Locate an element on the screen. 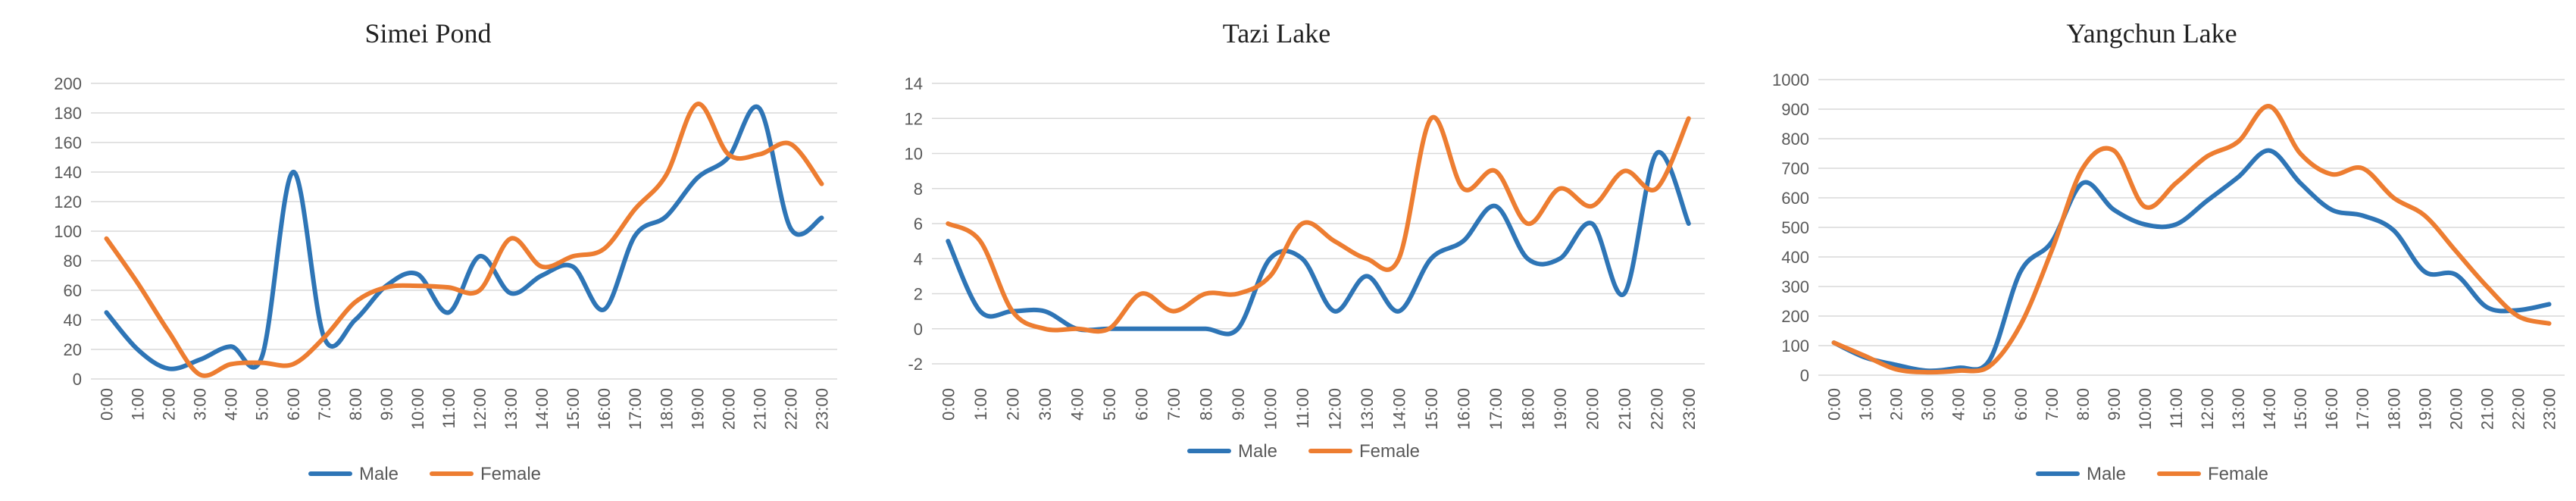 The image size is (2576, 501). y-tick-label: 2 is located at coordinates (919, 294).